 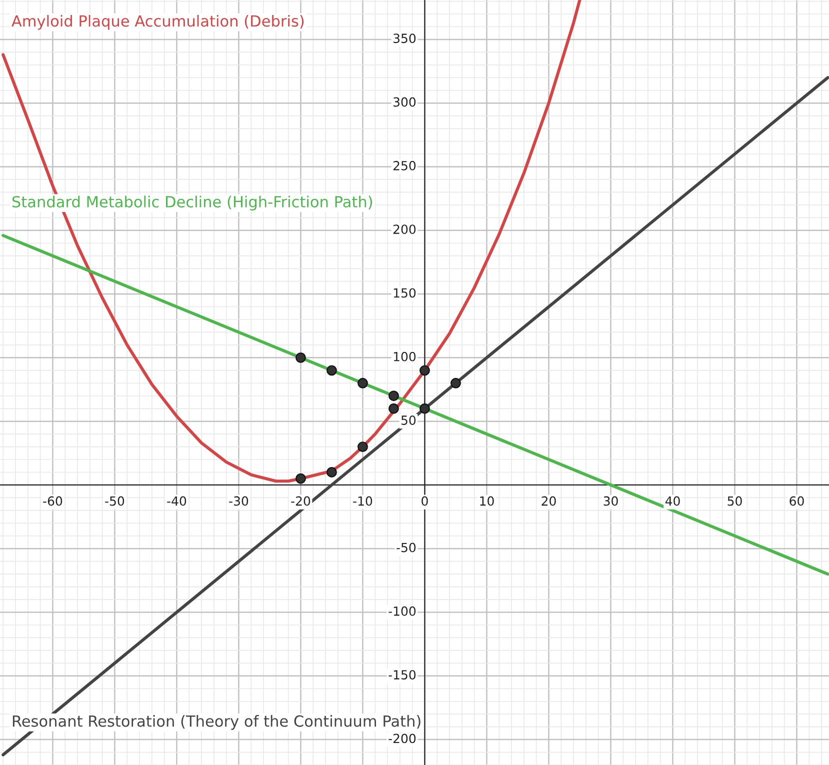 I want to click on x-tick-label: 40, so click(x=672, y=501).